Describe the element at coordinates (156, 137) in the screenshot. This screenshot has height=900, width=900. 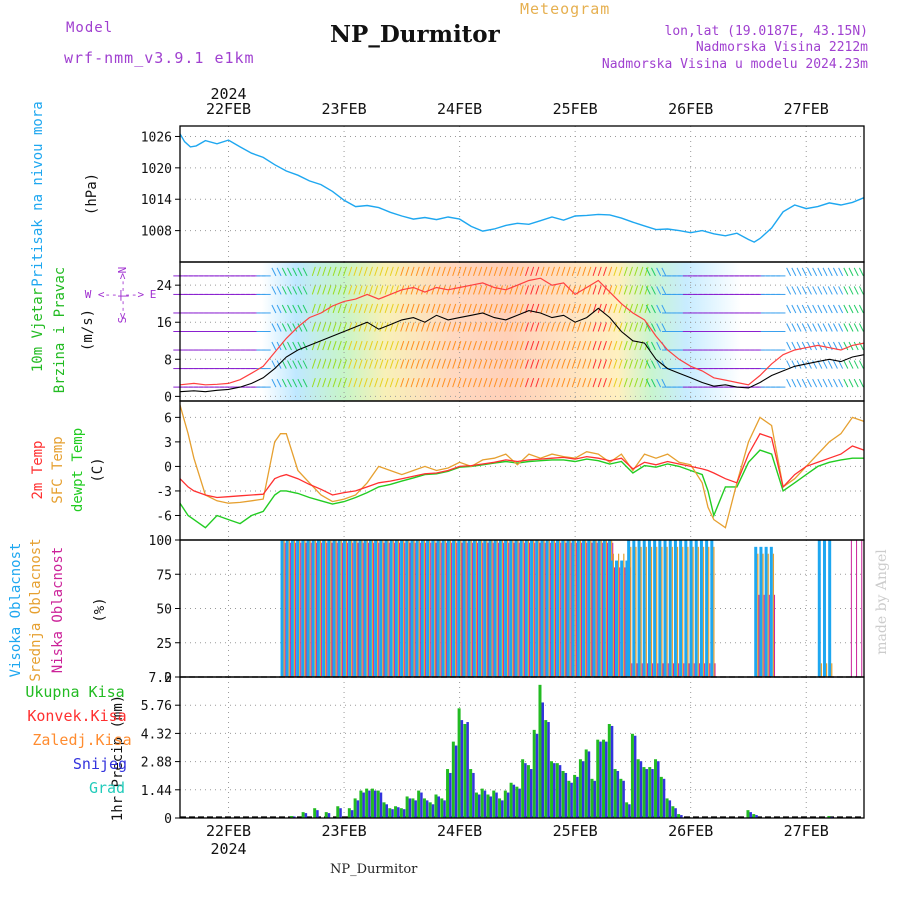
I see `pressure-ytick-label: 1026` at that location.